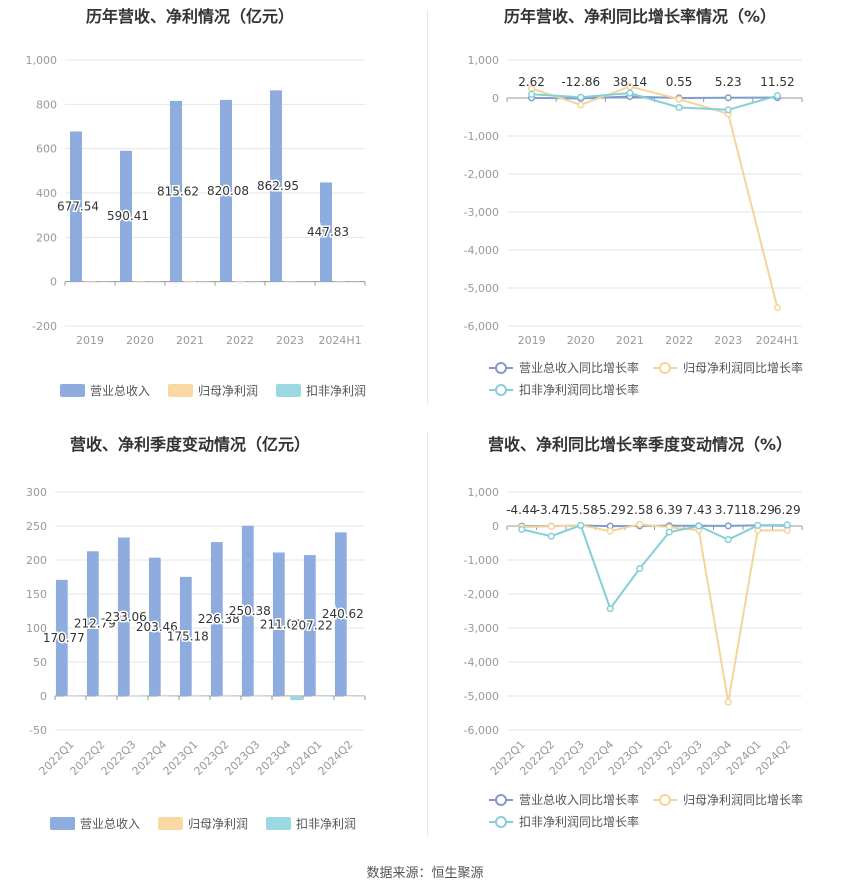 Image resolution: width=850 pixels, height=891 pixels. I want to click on data-label: 447.83, so click(328, 232).